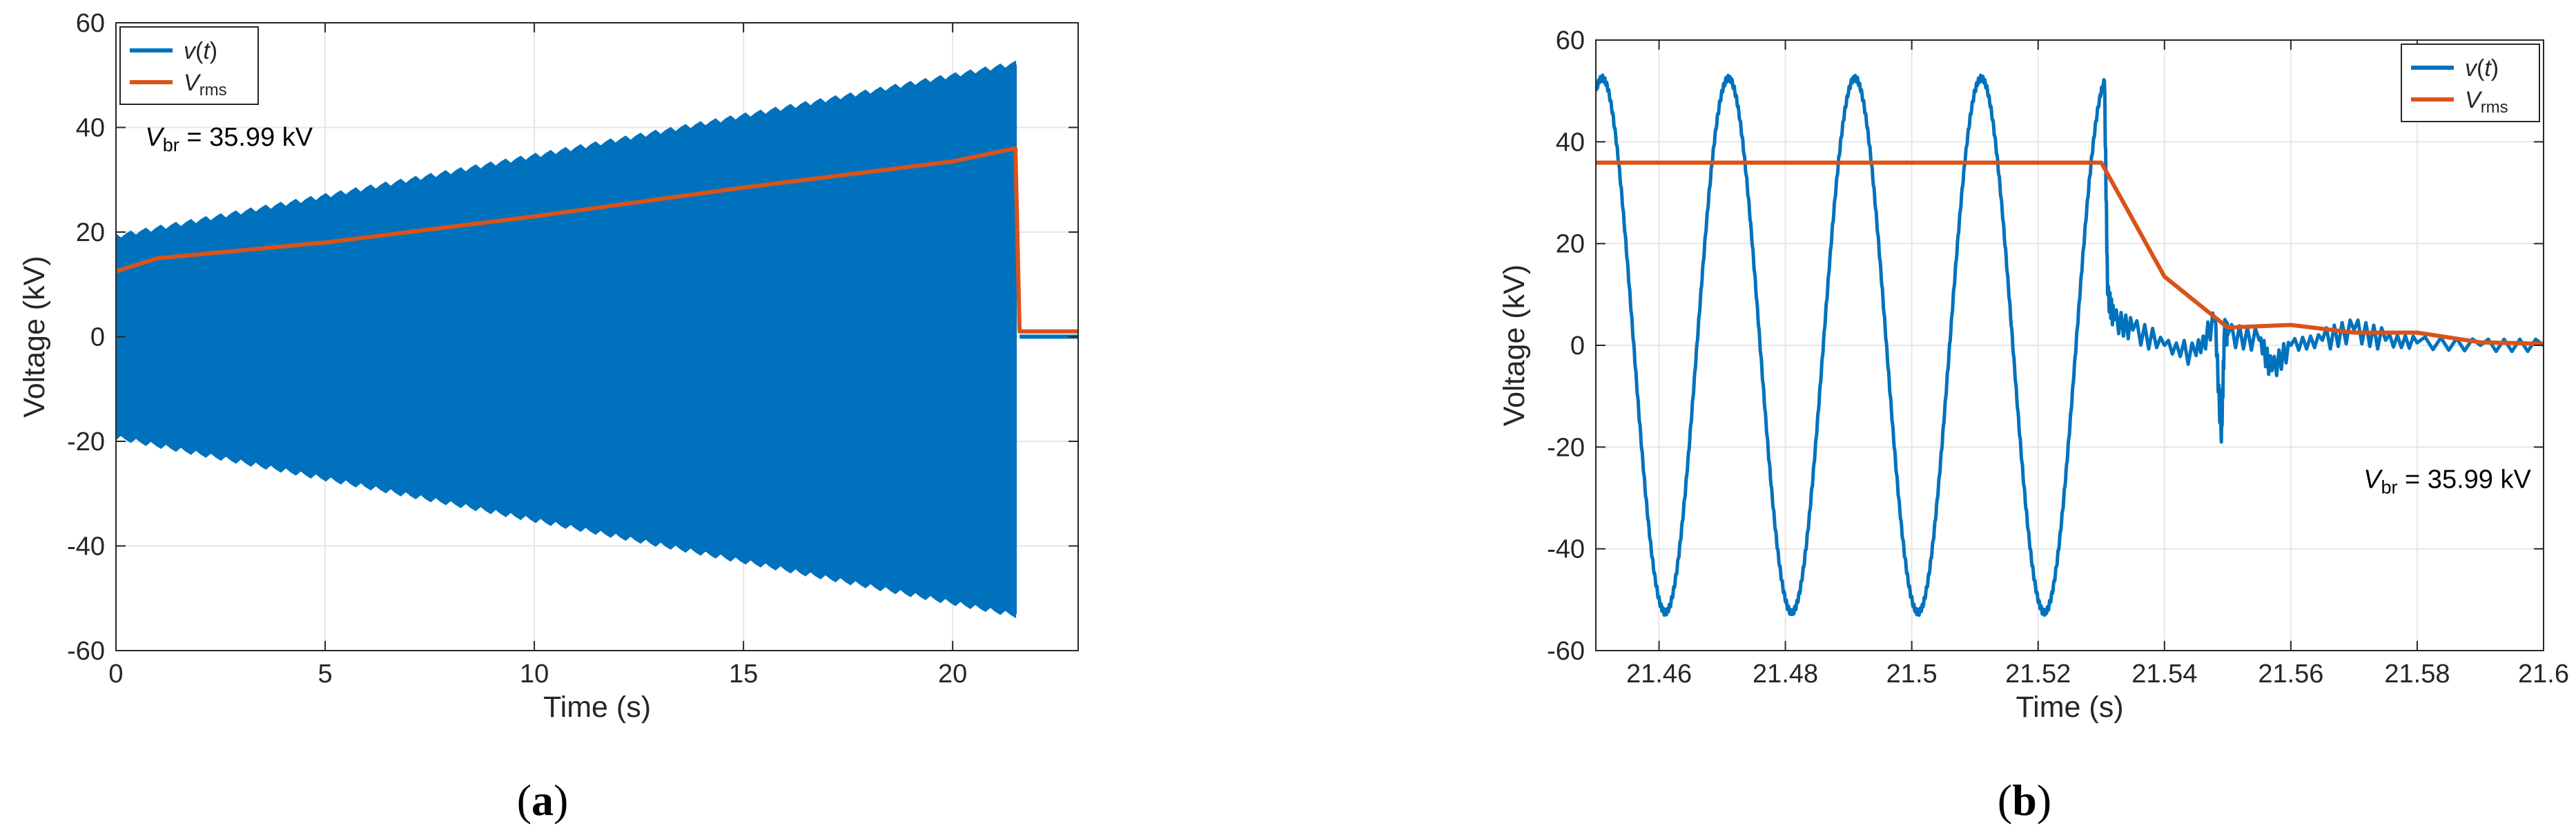 The image size is (2576, 835). Describe the element at coordinates (743, 674) in the screenshot. I see `x-tick-label: 15` at that location.